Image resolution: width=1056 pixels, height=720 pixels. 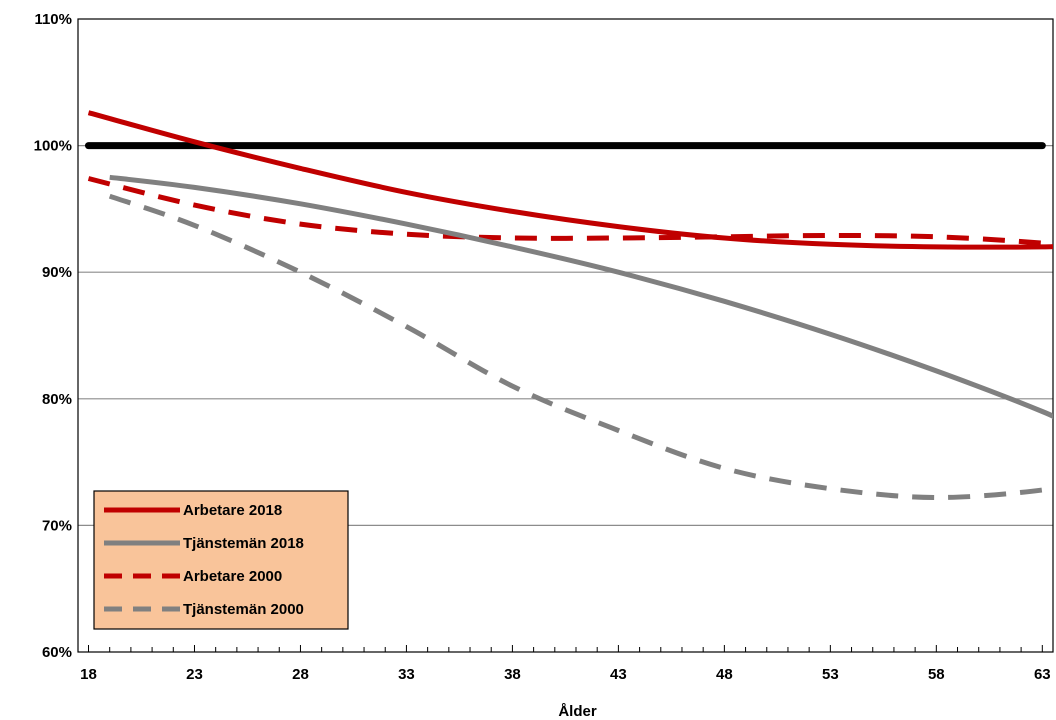 What do you see at coordinates (300, 674) in the screenshot?
I see `x-tick-label: 28` at bounding box center [300, 674].